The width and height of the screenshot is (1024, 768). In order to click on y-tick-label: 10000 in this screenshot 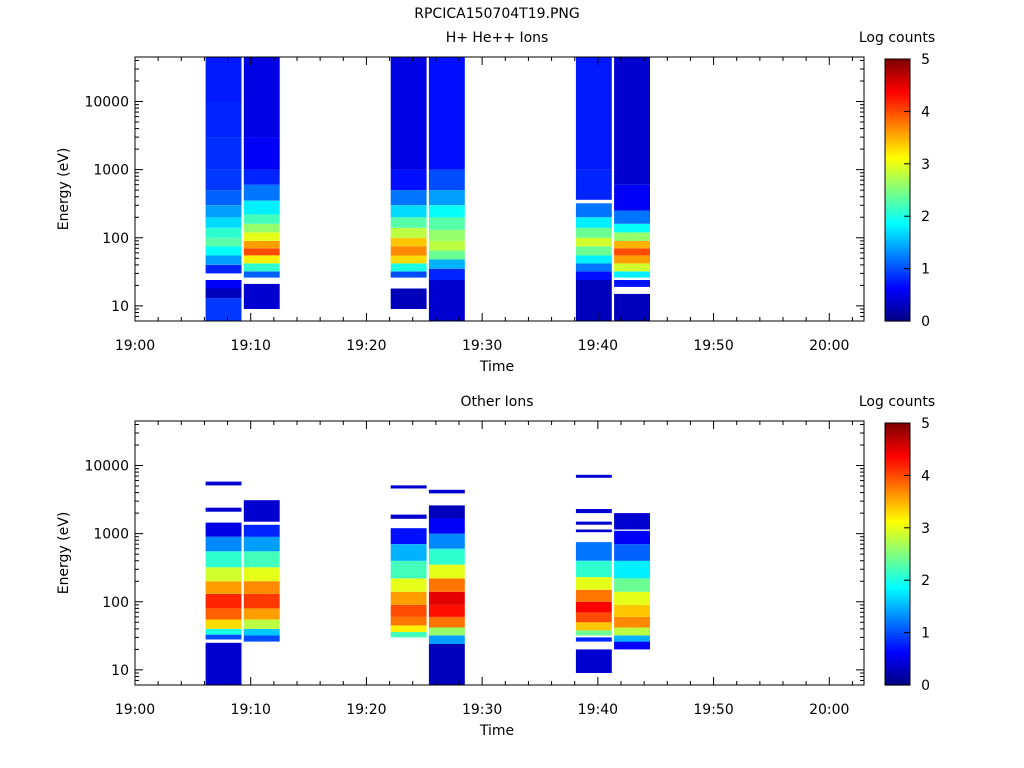, I will do `click(106, 467)`.